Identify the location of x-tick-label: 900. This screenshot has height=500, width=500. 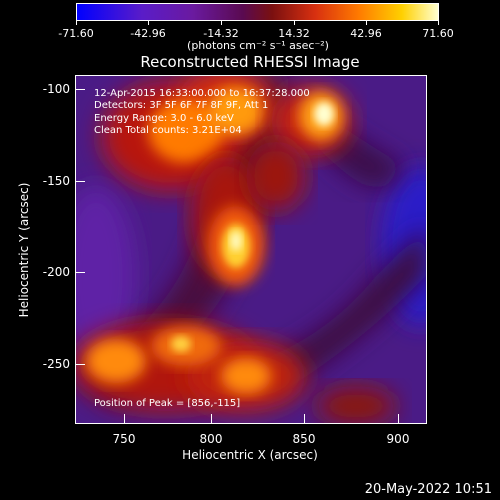
(398, 439).